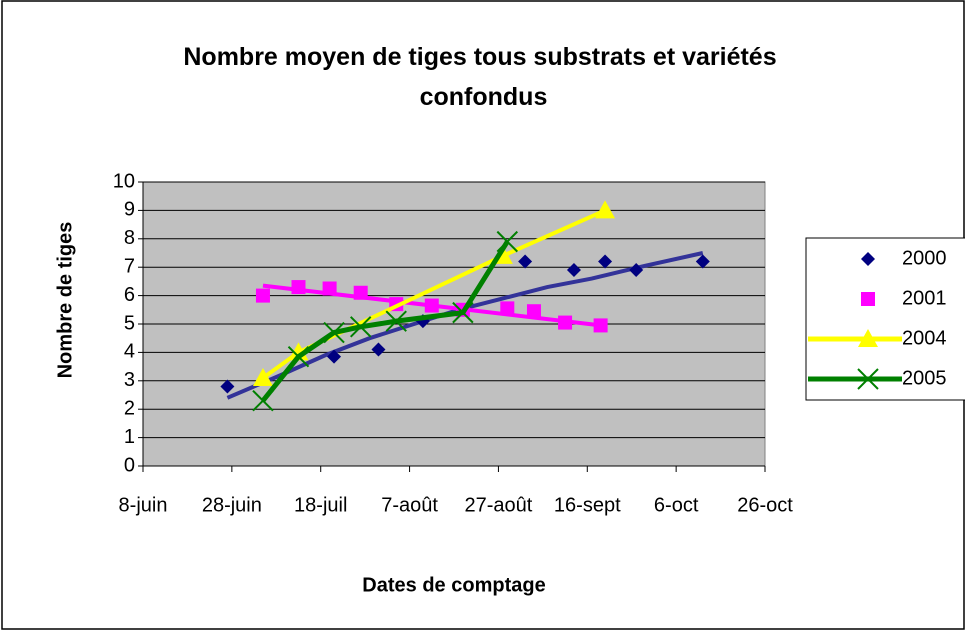 This screenshot has height=631, width=965. Describe the element at coordinates (765, 505) in the screenshot. I see `x-tick-label: 26-oct` at that location.